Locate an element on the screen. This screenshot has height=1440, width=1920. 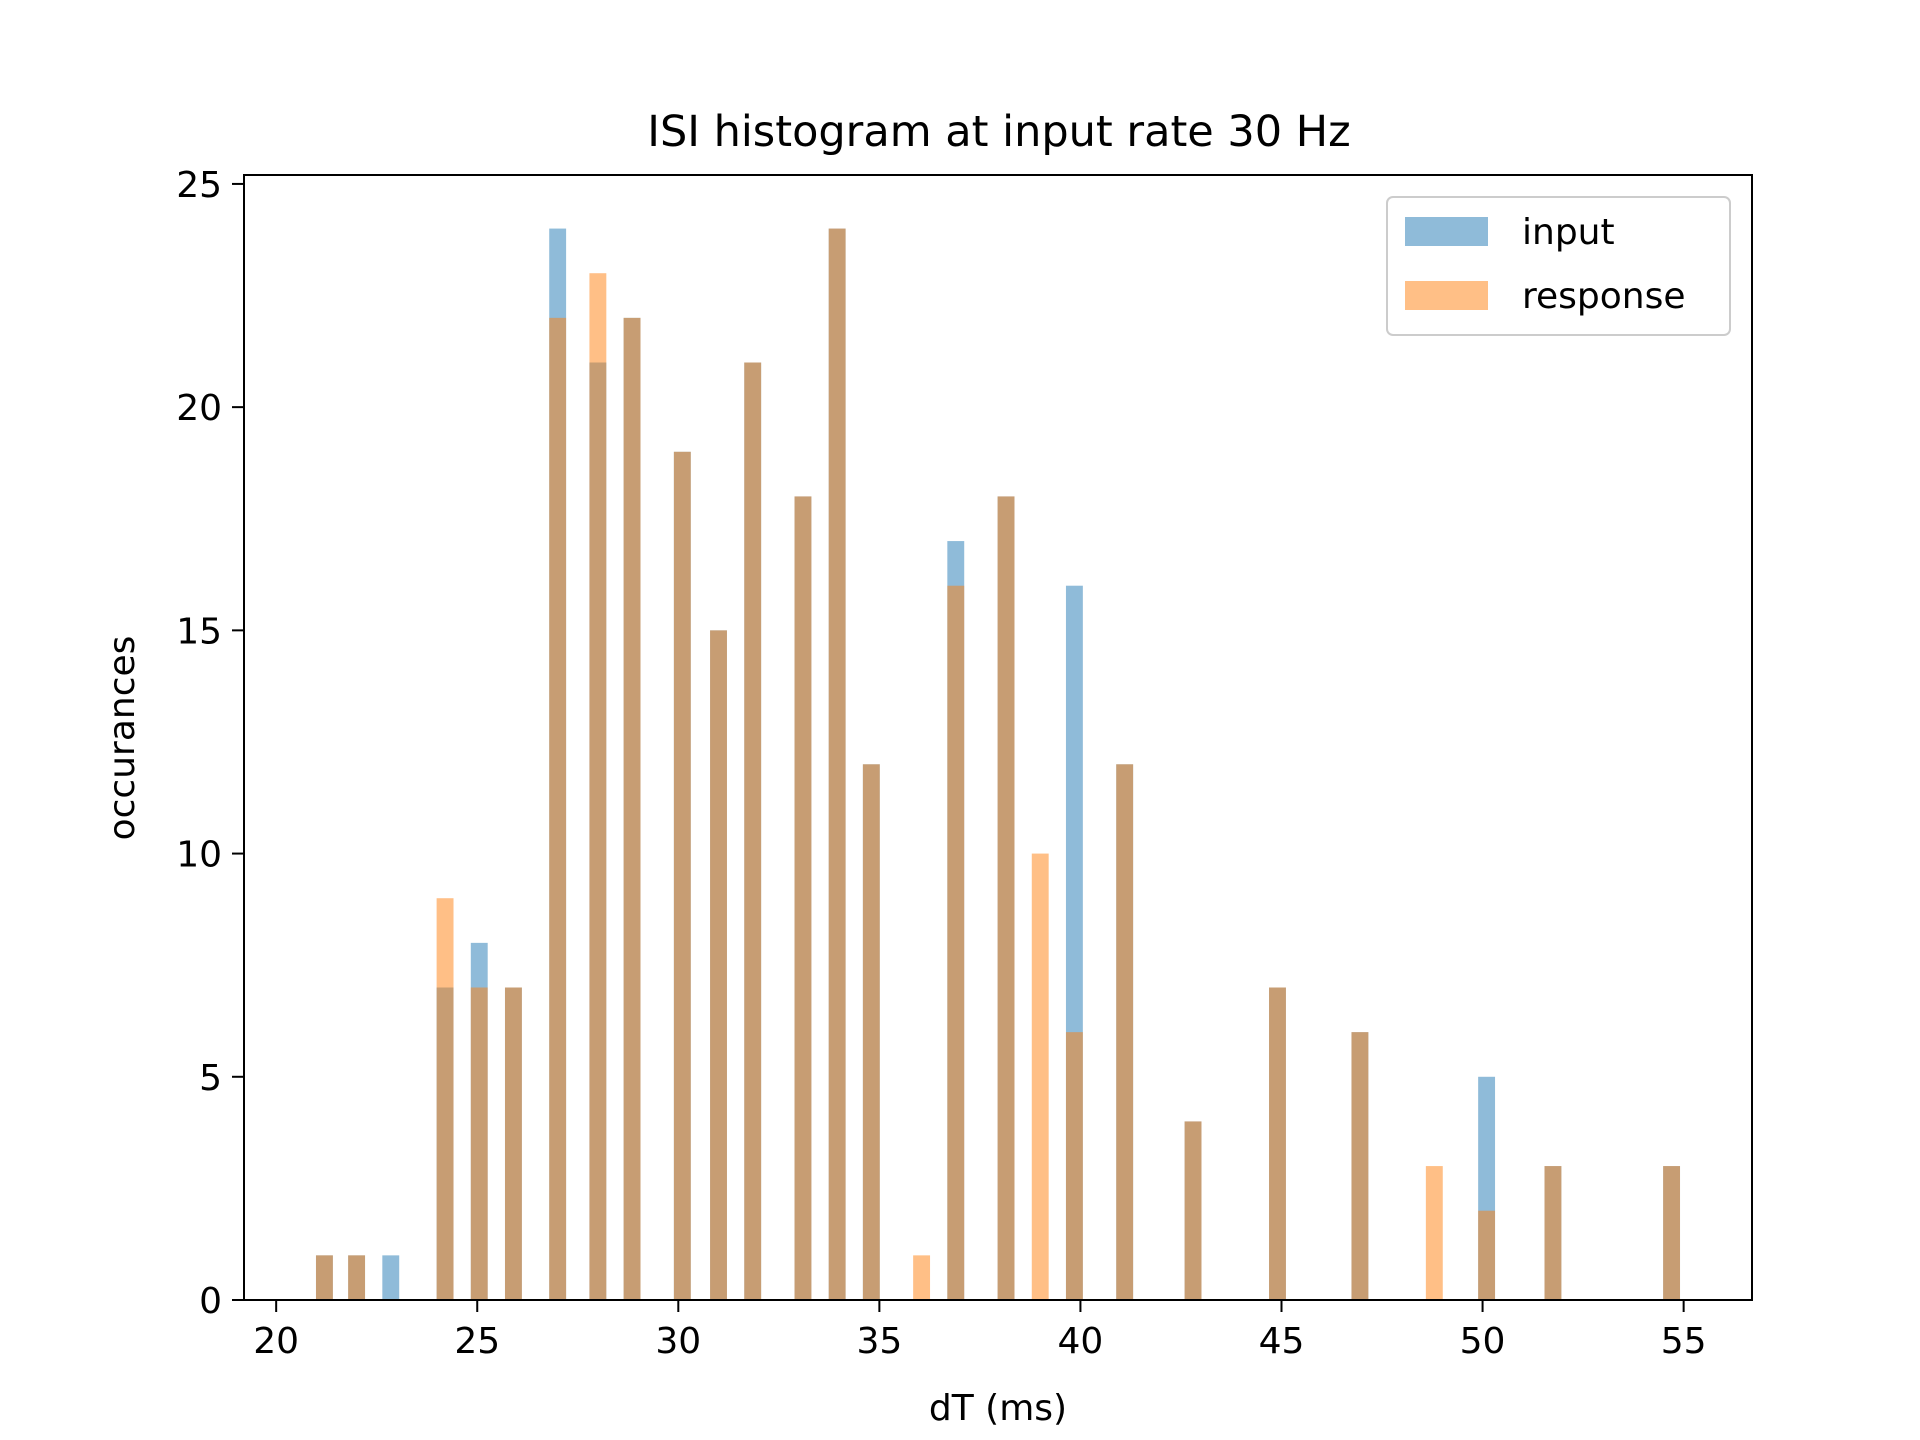
legend-label-input: input is located at coordinates (1568, 232).